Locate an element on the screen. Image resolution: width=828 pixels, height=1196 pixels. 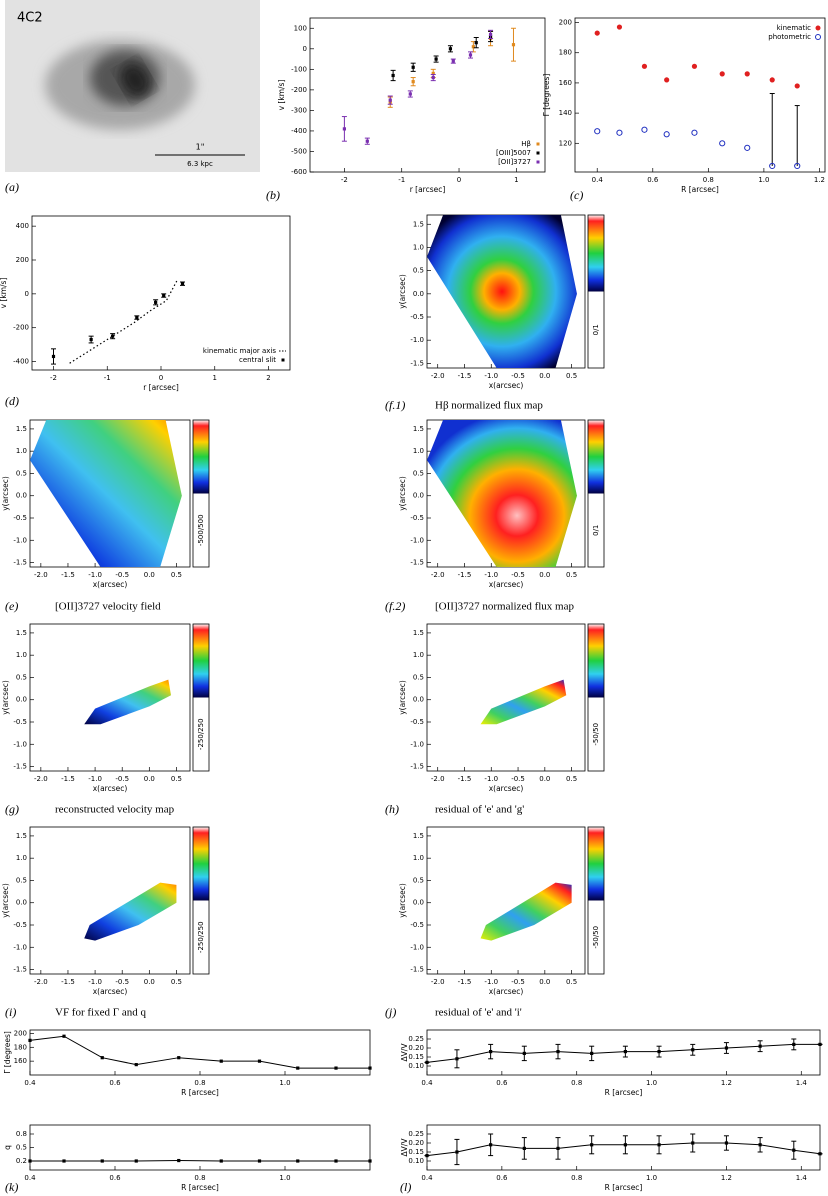
dotted-line is located at coordinates (123, 322).